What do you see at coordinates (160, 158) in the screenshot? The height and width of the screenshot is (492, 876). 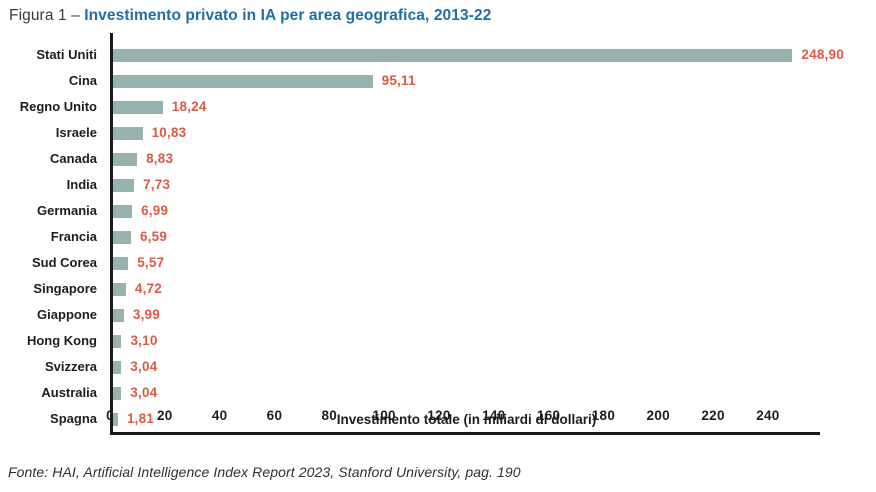 I see `bar-value-label: 8,83` at bounding box center [160, 158].